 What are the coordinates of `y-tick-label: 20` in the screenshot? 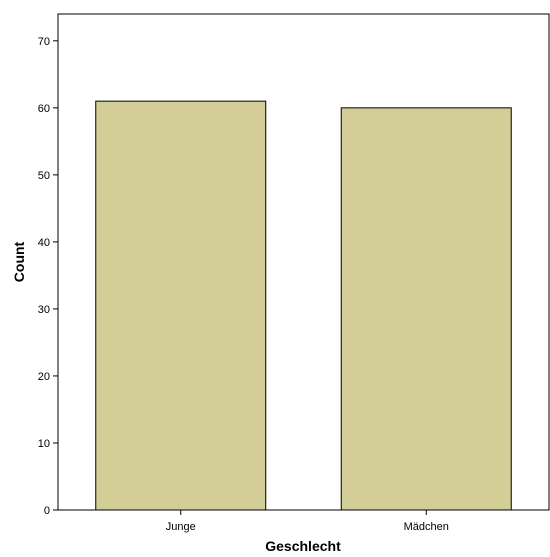 It's located at (44, 377).